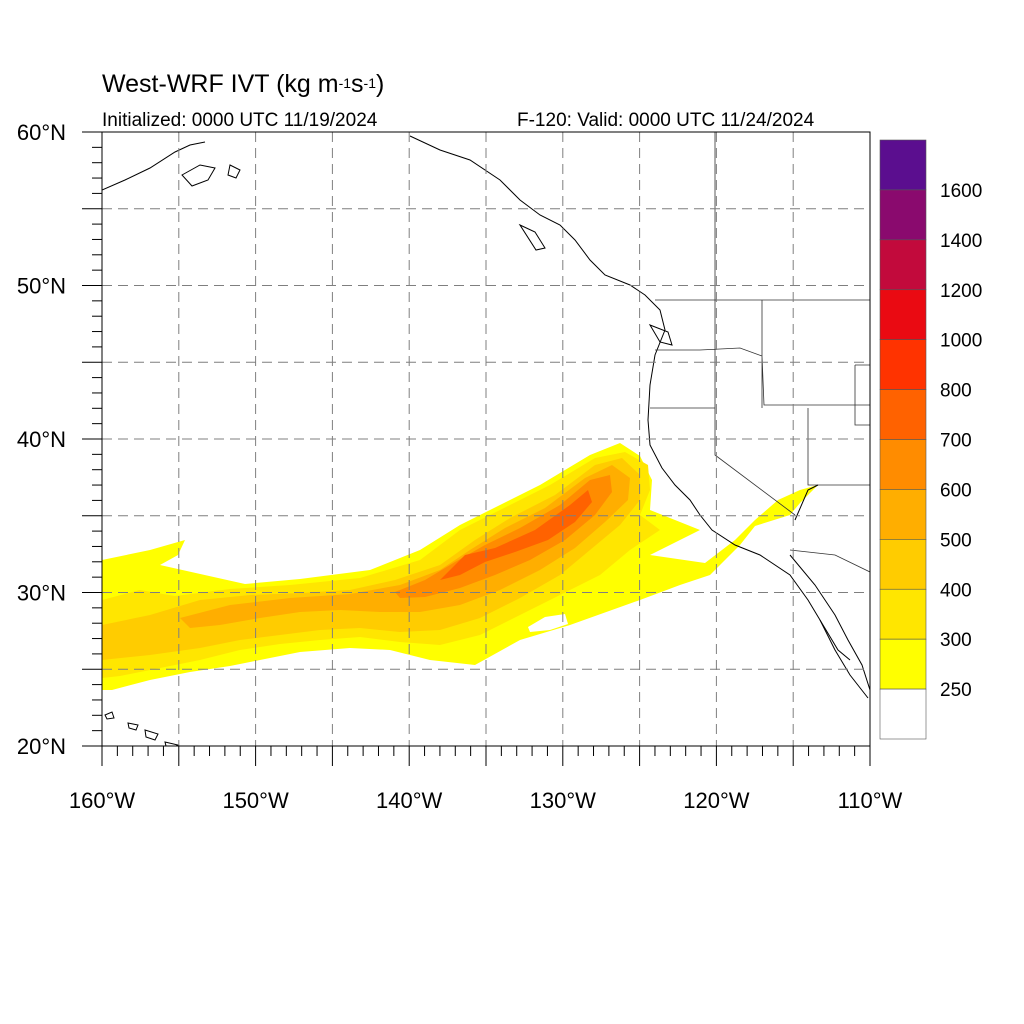 The height and width of the screenshot is (1024, 1024). Describe the element at coordinates (956, 490) in the screenshot. I see `colorbar-label: 600` at that location.